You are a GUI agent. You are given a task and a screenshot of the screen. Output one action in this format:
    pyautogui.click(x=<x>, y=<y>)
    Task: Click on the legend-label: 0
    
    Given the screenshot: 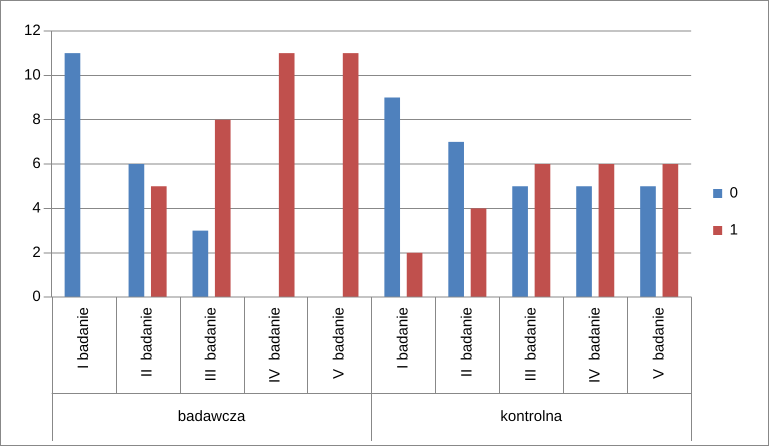 What is the action you would take?
    pyautogui.click(x=734, y=193)
    